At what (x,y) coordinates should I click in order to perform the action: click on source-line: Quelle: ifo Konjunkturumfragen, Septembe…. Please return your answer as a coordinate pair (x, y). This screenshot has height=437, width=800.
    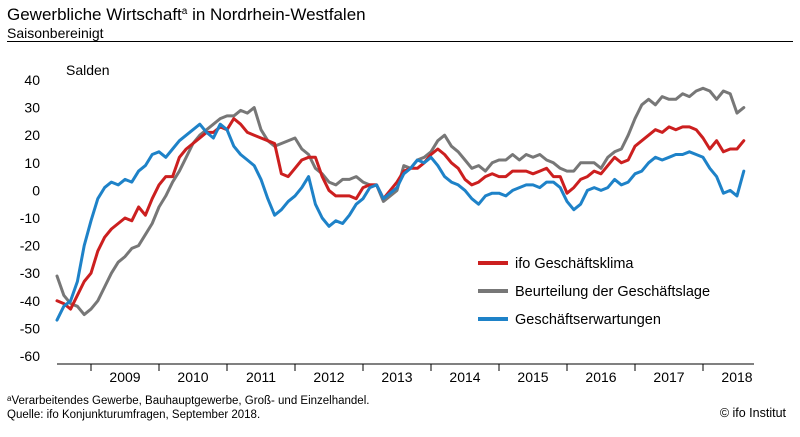
    Looking at the image, I should click on (134, 415).